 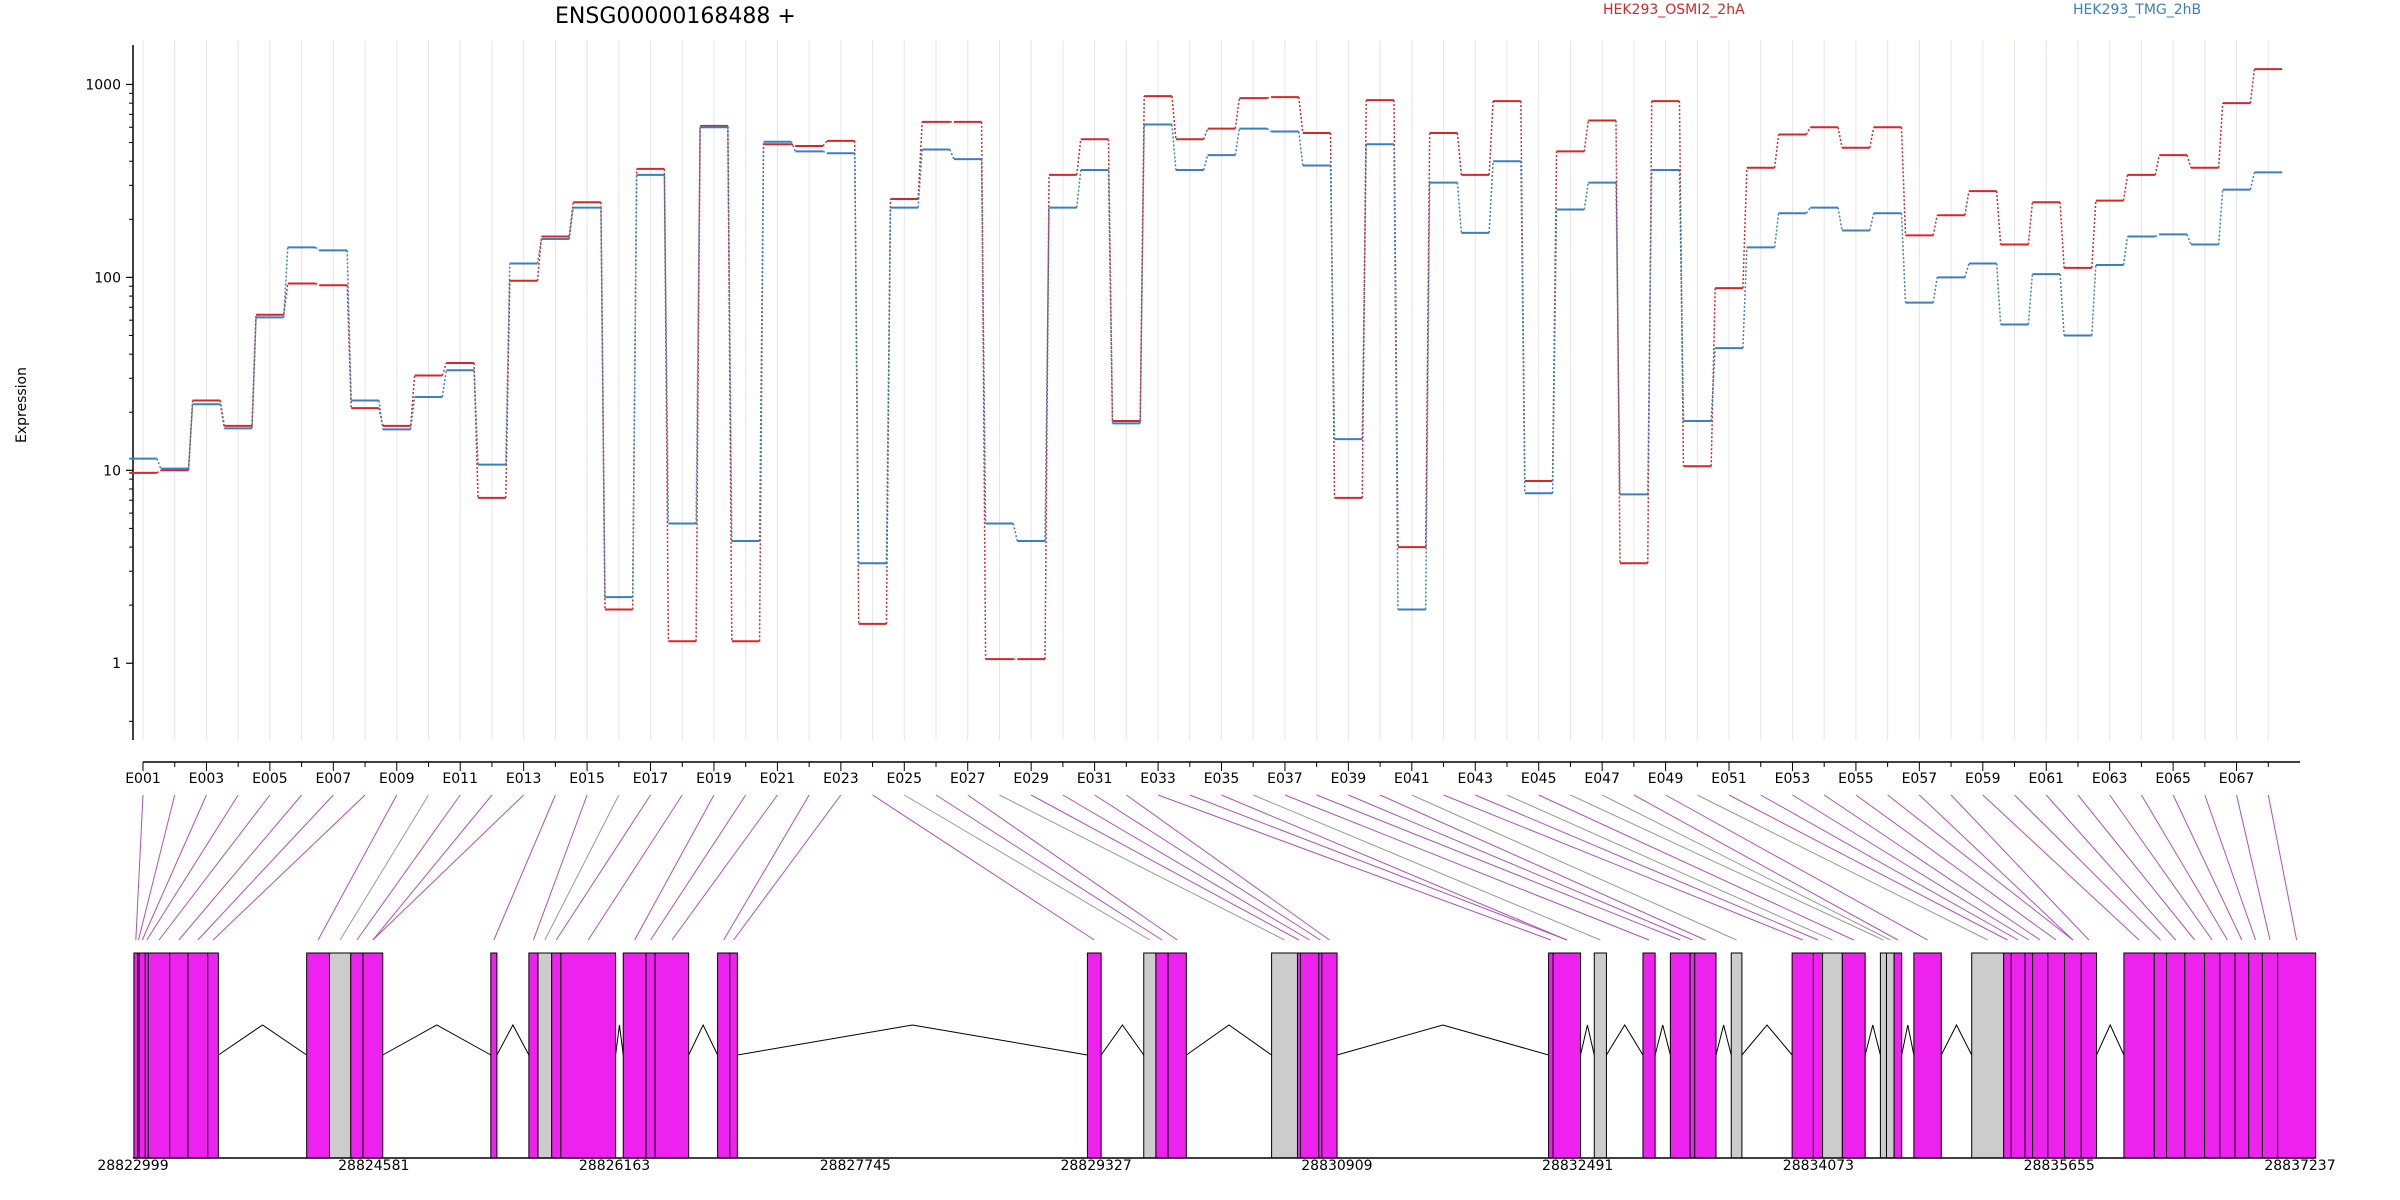 What do you see at coordinates (1475, 779) in the screenshot?
I see `x-tick-label: E043` at bounding box center [1475, 779].